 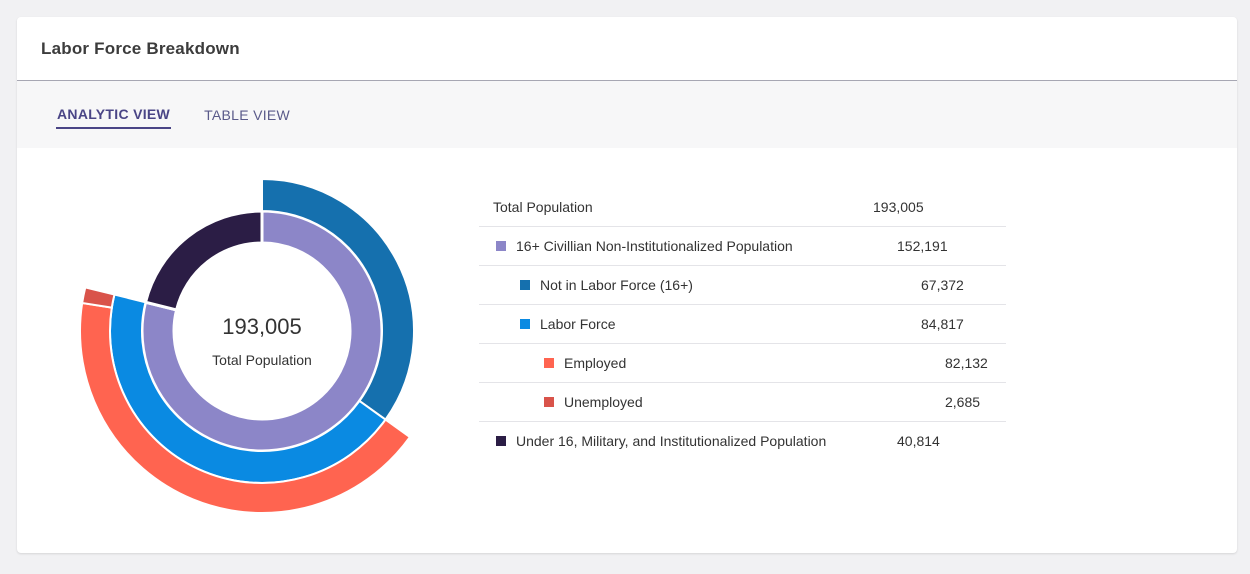 I want to click on not-in-labor-swatch, so click(x=525, y=285).